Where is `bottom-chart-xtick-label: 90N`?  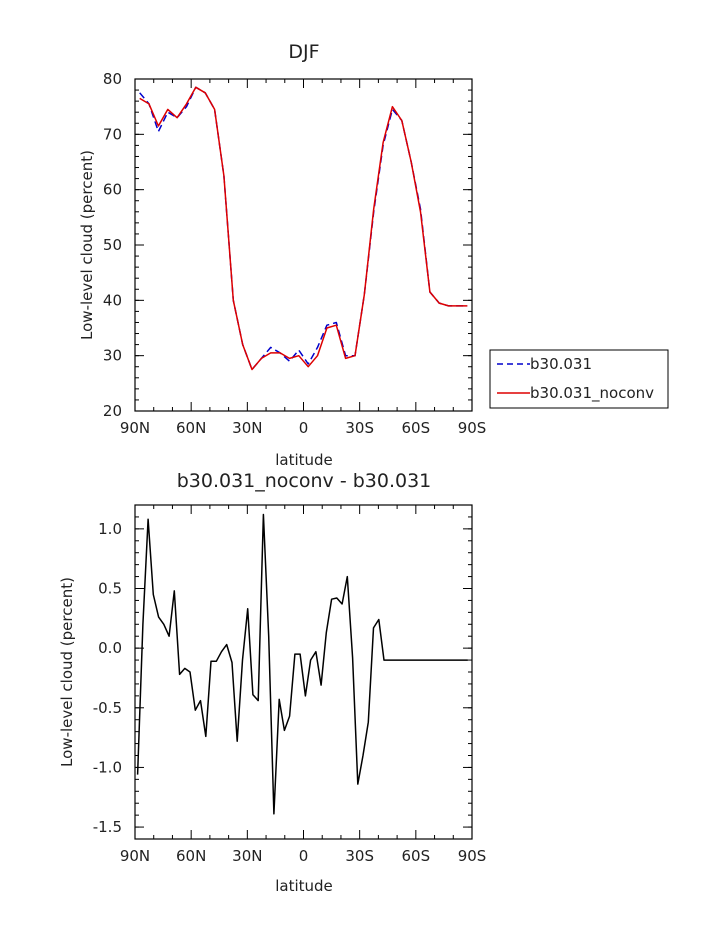 bottom-chart-xtick-label: 90N is located at coordinates (135, 856).